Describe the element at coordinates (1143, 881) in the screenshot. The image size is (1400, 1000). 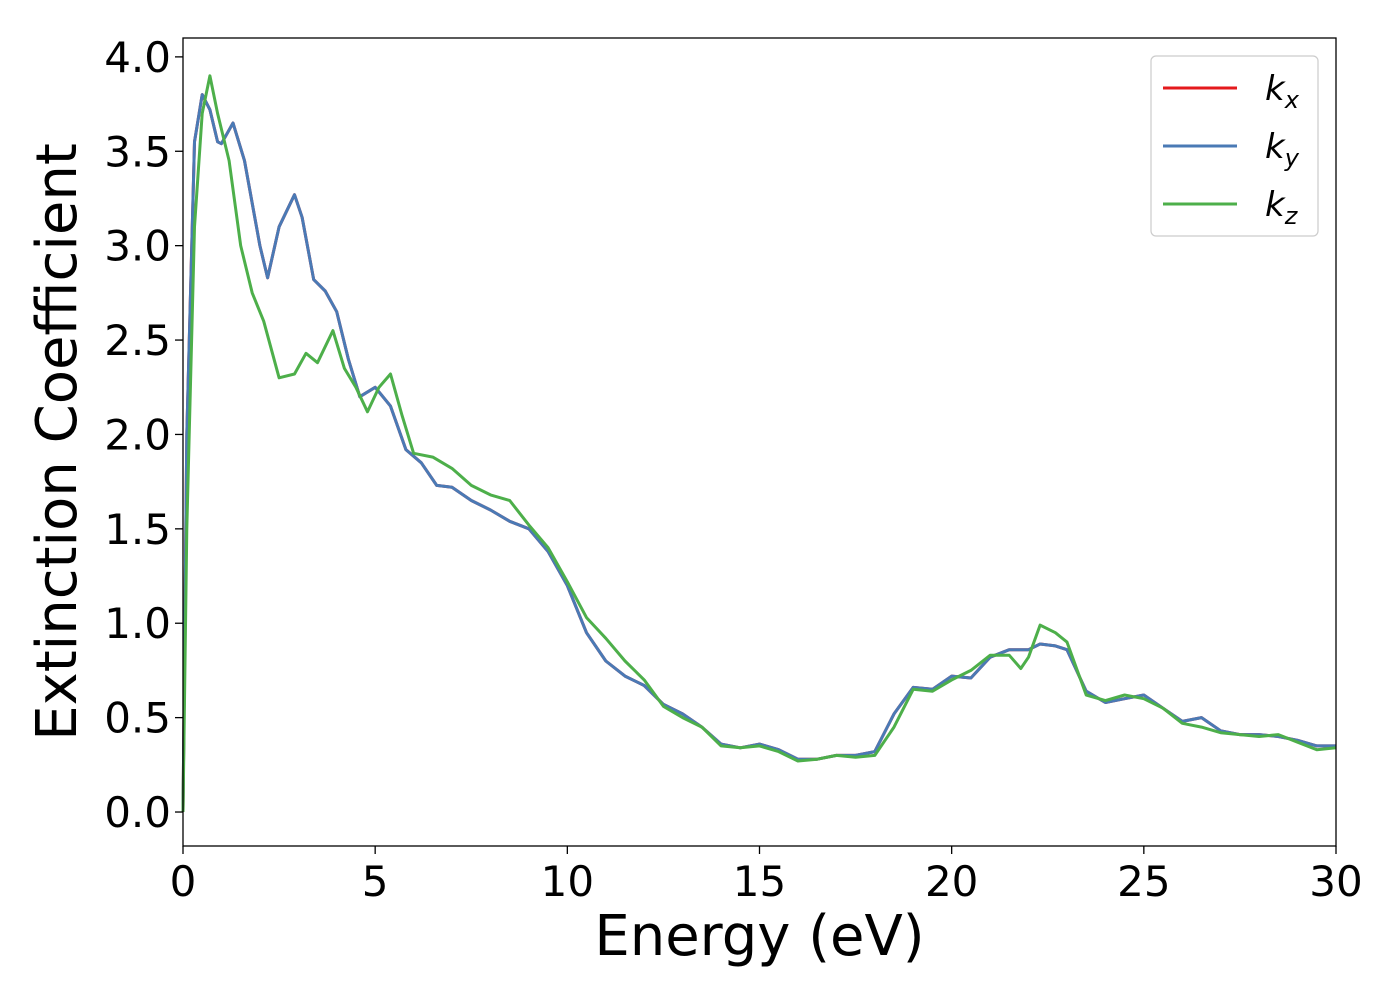
I see `x-tick-label: 25` at that location.